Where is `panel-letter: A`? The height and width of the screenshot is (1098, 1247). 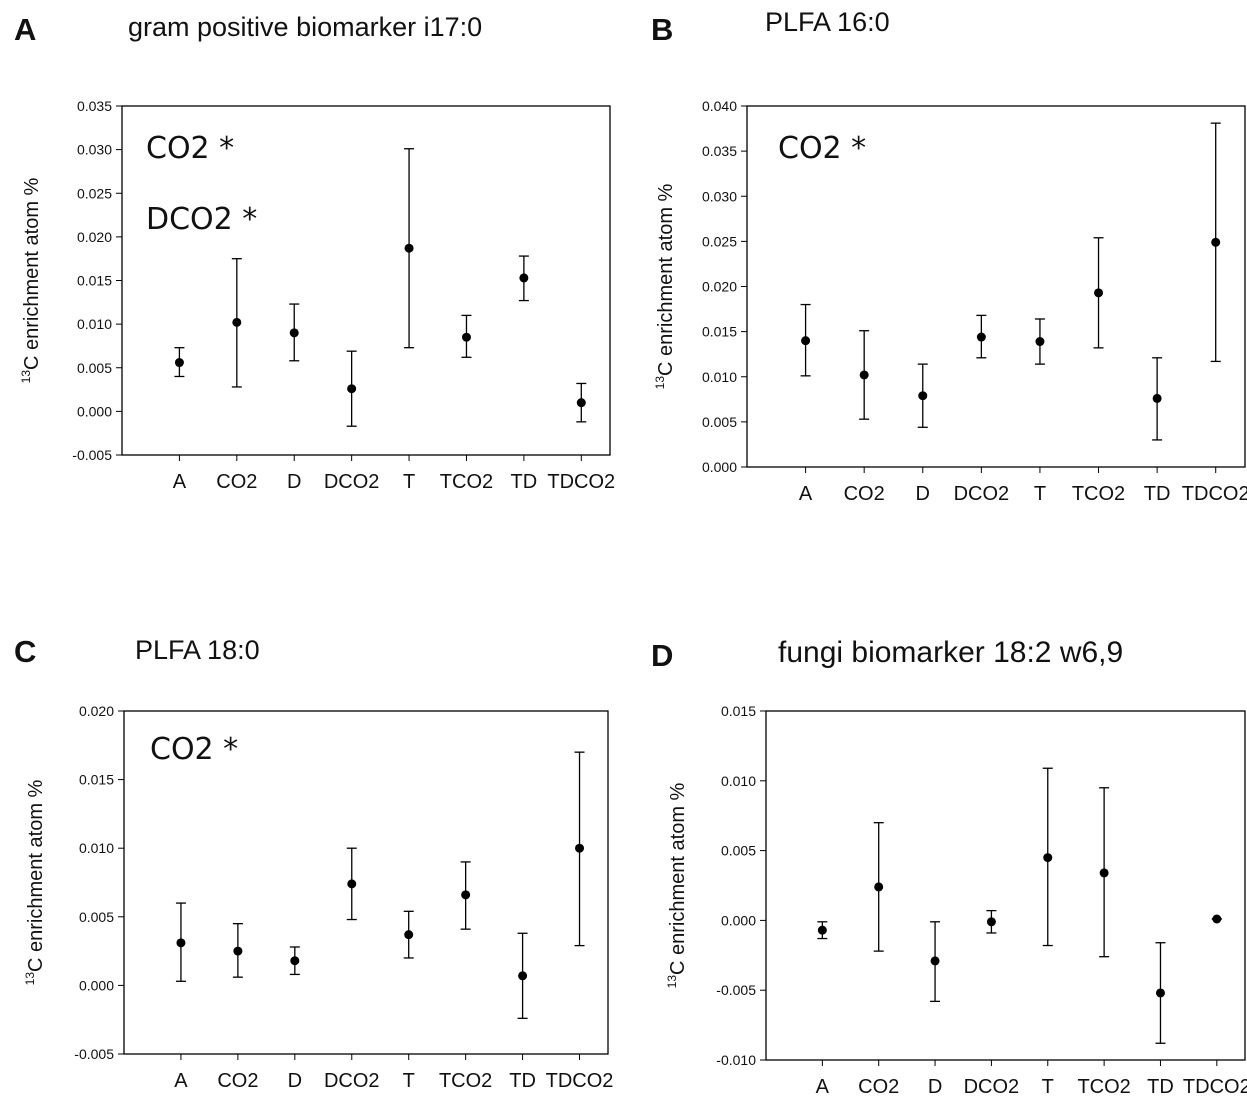 panel-letter: A is located at coordinates (25, 29).